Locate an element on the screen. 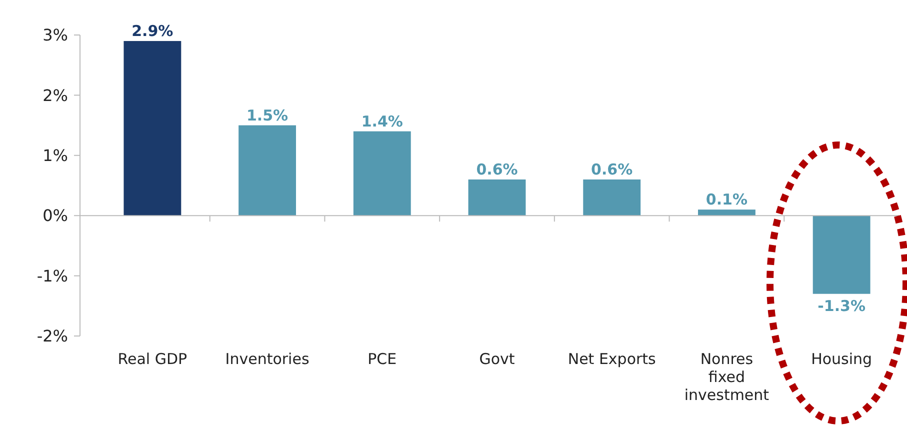 The image size is (907, 427). y-tick-label: 2% is located at coordinates (55, 95).